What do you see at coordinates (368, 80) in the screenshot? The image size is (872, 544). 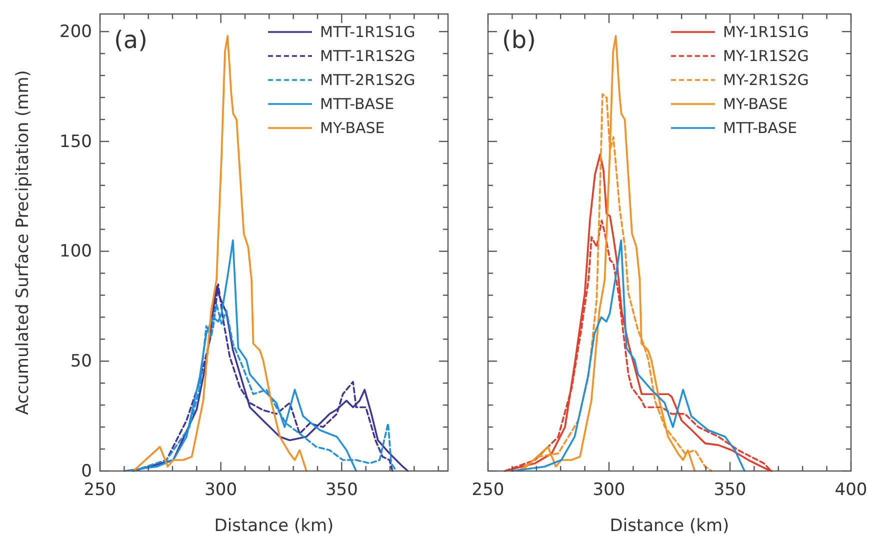 I see `legend-label: MTT-2R1S2G` at bounding box center [368, 80].